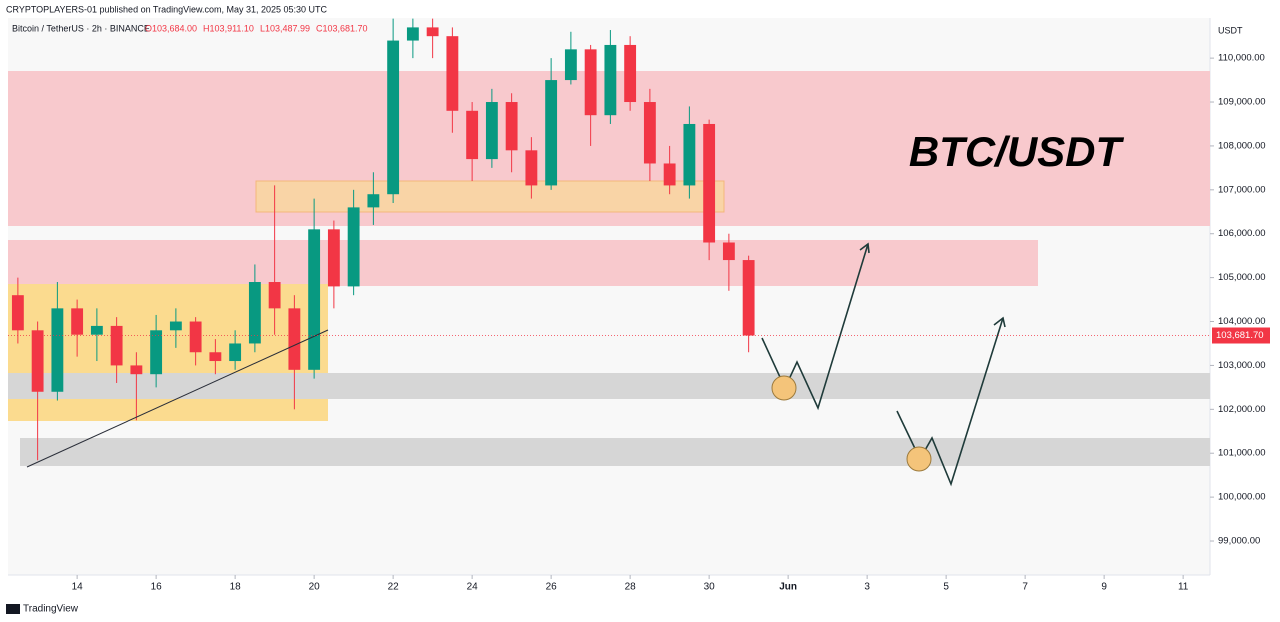 This screenshot has width=1280, height=622. Describe the element at coordinates (490, 196) in the screenshot. I see `supply-zone` at that location.